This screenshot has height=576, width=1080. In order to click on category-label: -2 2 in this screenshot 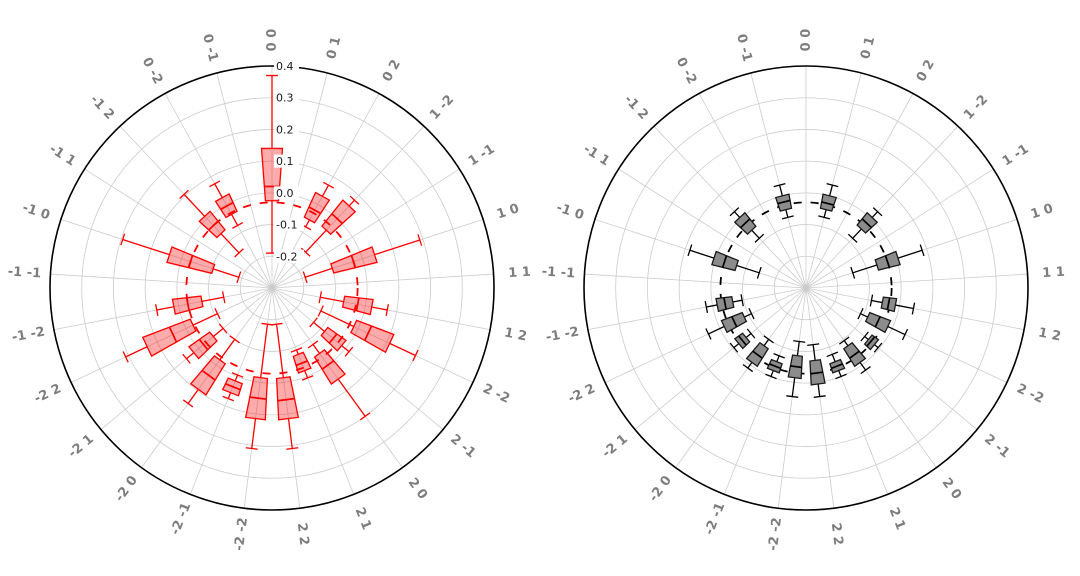, I will do `click(582, 394)`.